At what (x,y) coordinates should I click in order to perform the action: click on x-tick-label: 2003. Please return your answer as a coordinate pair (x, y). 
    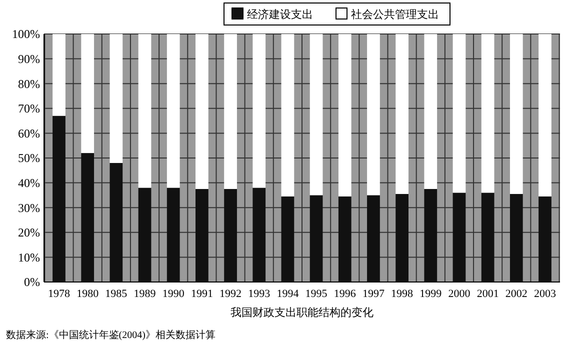
    Looking at the image, I should click on (545, 294).